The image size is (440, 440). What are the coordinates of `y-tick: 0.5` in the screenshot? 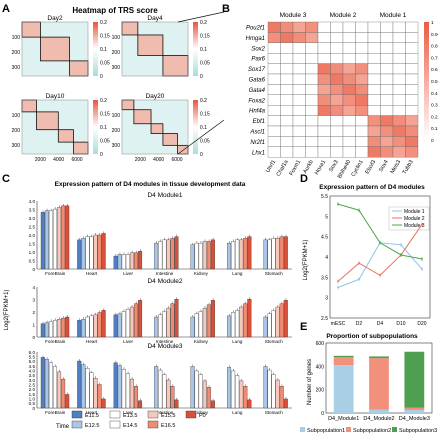 It's located at (32, 260).